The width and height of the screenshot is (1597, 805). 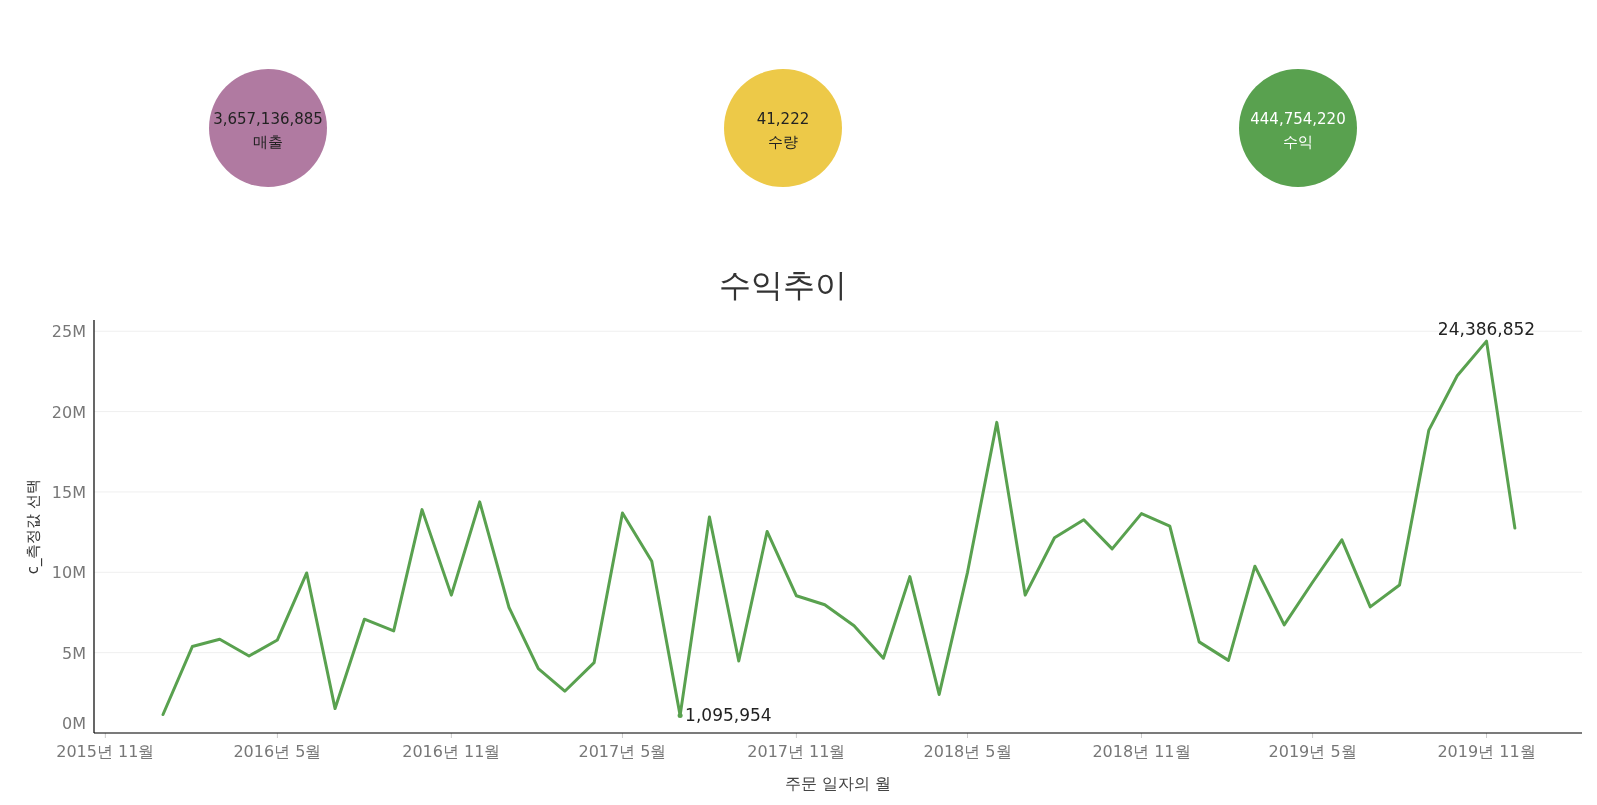 What do you see at coordinates (783, 285) in the screenshot?
I see `chart-title: 수익추이` at bounding box center [783, 285].